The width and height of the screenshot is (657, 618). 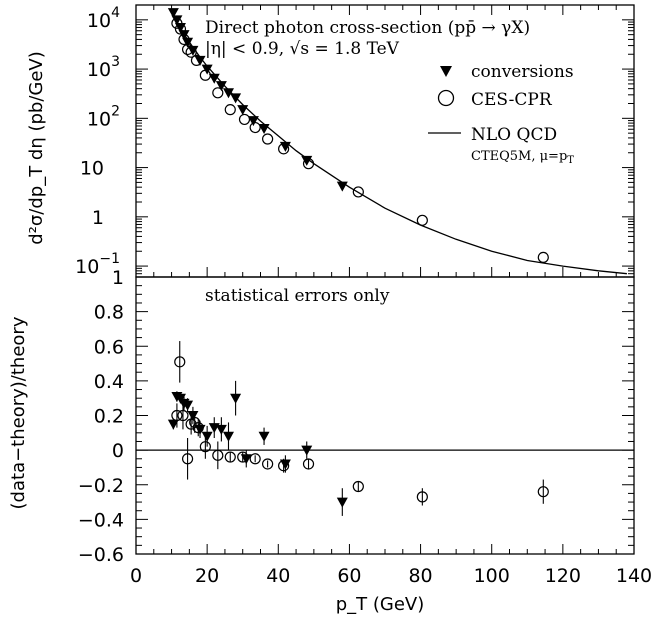 I want to click on x-tick-label: 100, so click(x=492, y=576).